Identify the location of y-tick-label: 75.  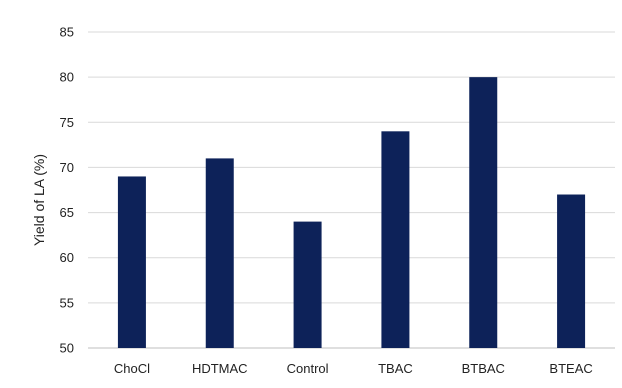
(67, 122).